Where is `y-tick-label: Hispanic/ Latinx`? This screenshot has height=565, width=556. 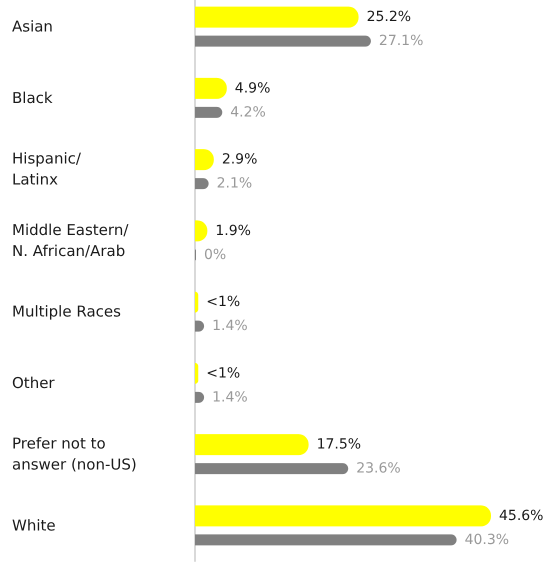 y-tick-label: Hispanic/ Latinx is located at coordinates (47, 169).